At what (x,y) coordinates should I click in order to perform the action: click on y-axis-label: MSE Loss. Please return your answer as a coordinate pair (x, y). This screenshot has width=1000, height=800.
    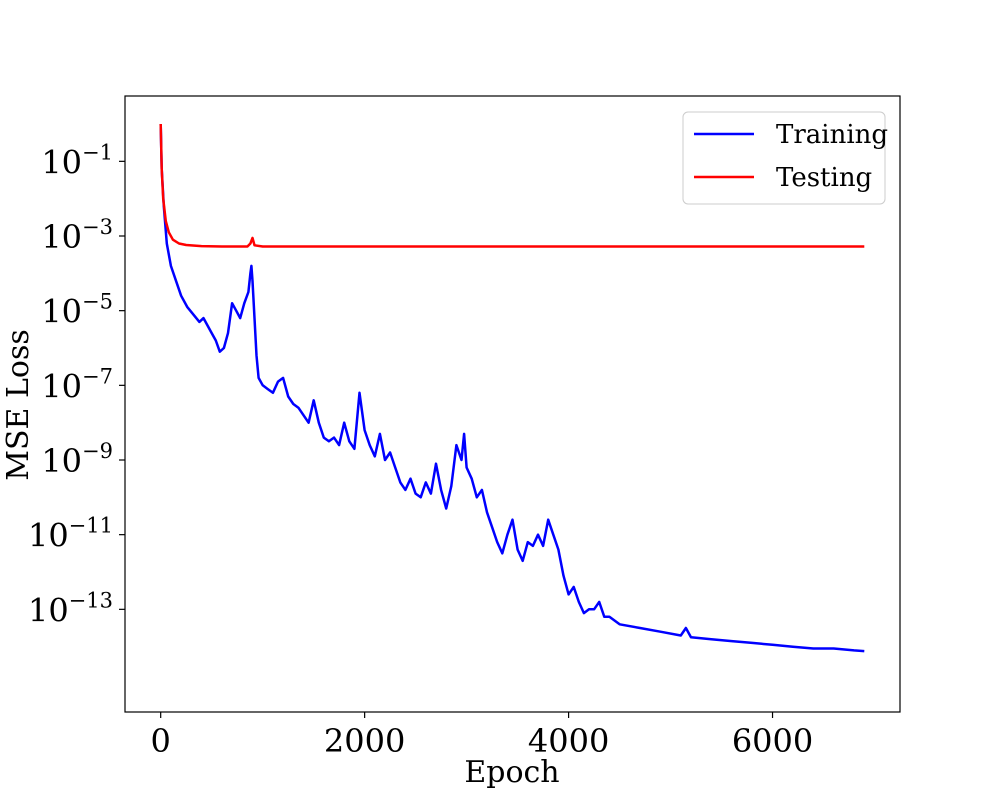
    Looking at the image, I should click on (18, 404).